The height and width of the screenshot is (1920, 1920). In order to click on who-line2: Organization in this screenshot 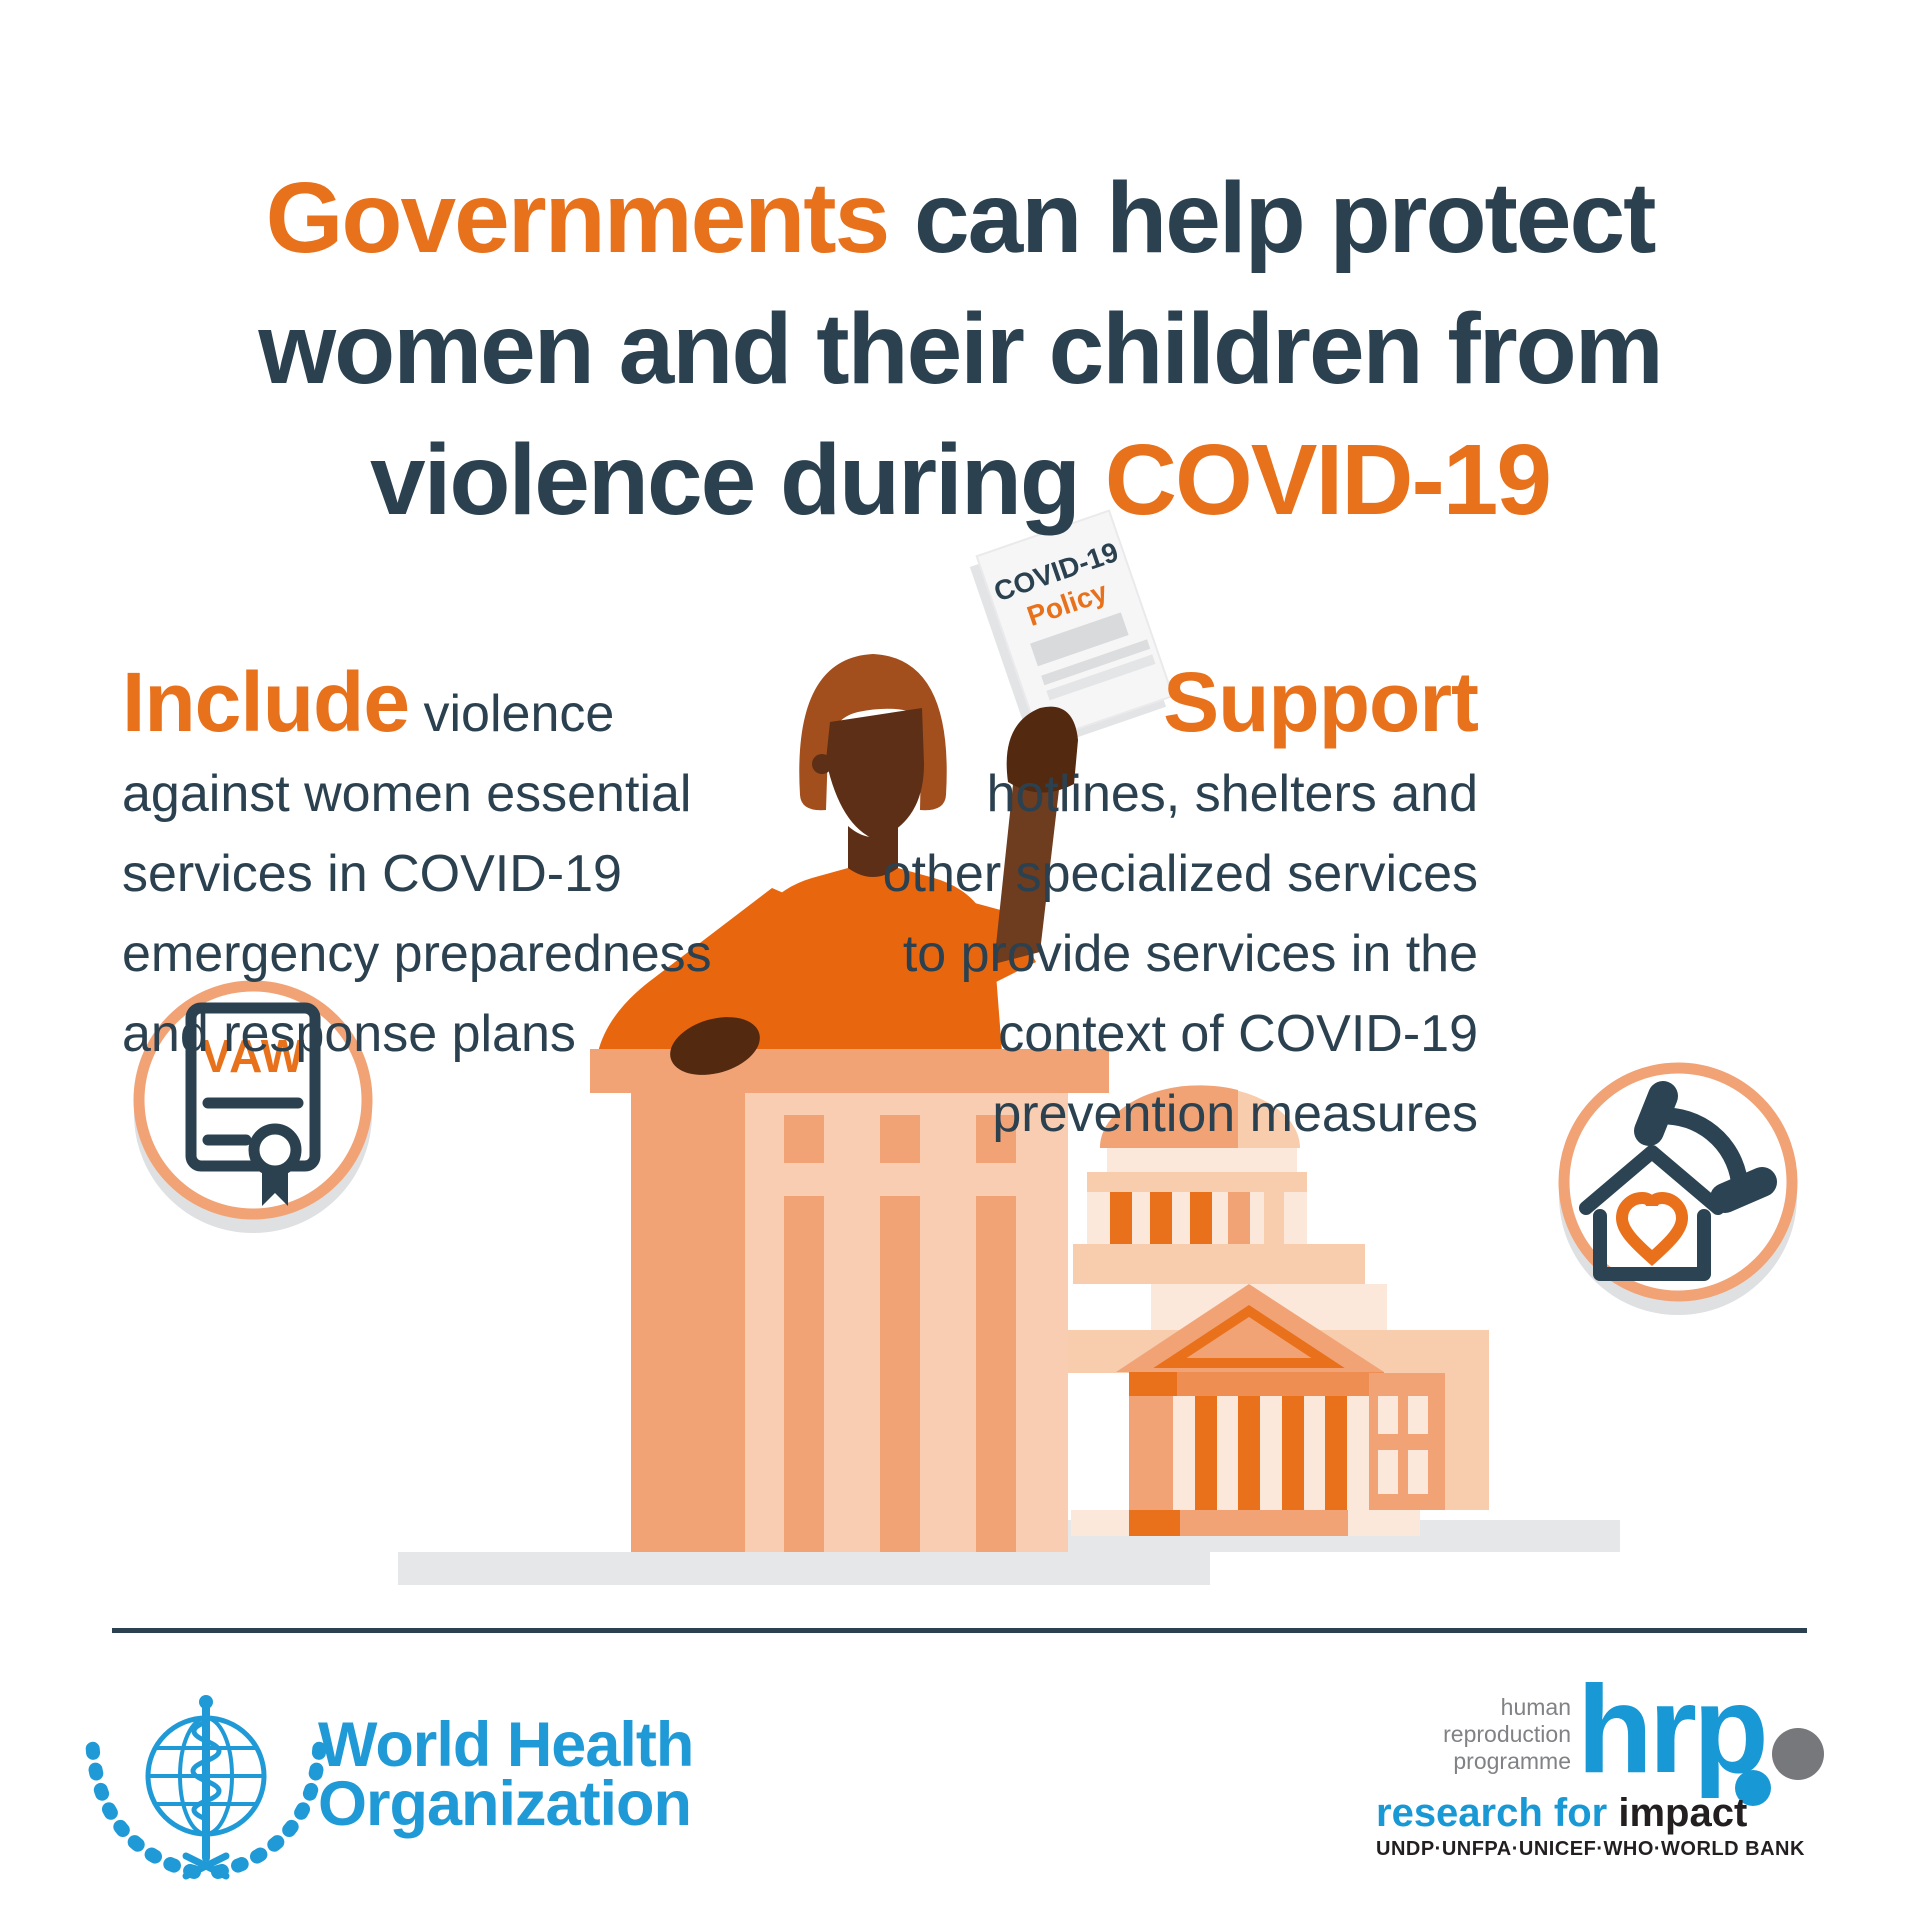, I will do `click(505, 1804)`.